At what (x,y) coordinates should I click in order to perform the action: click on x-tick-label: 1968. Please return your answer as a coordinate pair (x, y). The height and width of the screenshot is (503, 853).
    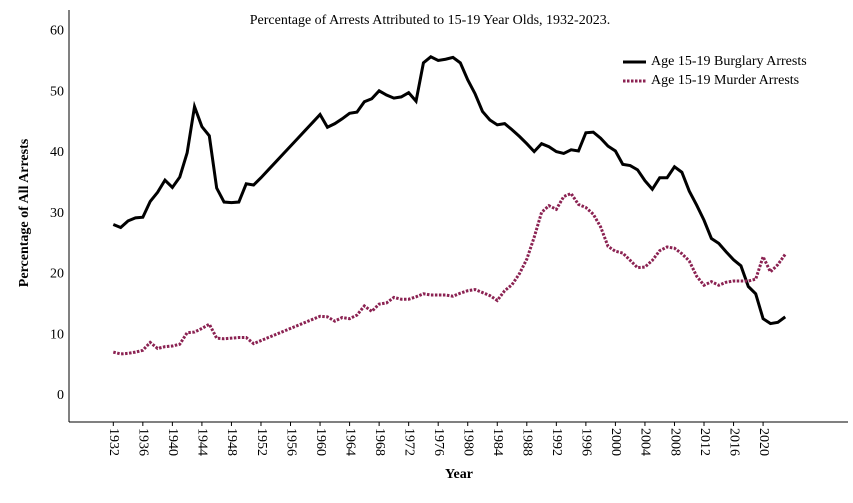
    Looking at the image, I should click on (379, 442).